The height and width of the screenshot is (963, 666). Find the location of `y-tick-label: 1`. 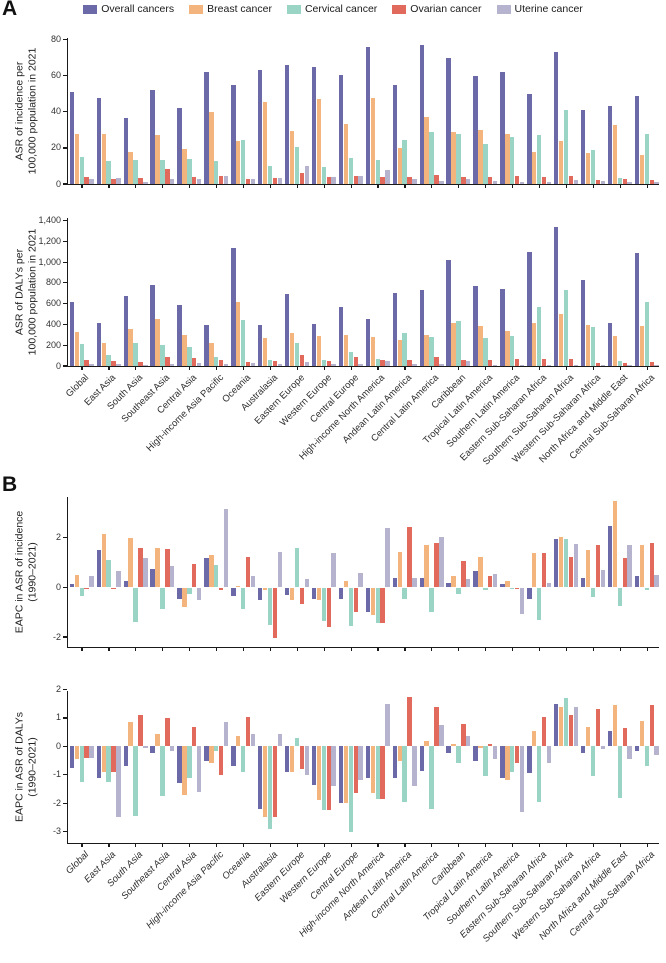

y-tick-label: 1 is located at coordinates (58, 717).